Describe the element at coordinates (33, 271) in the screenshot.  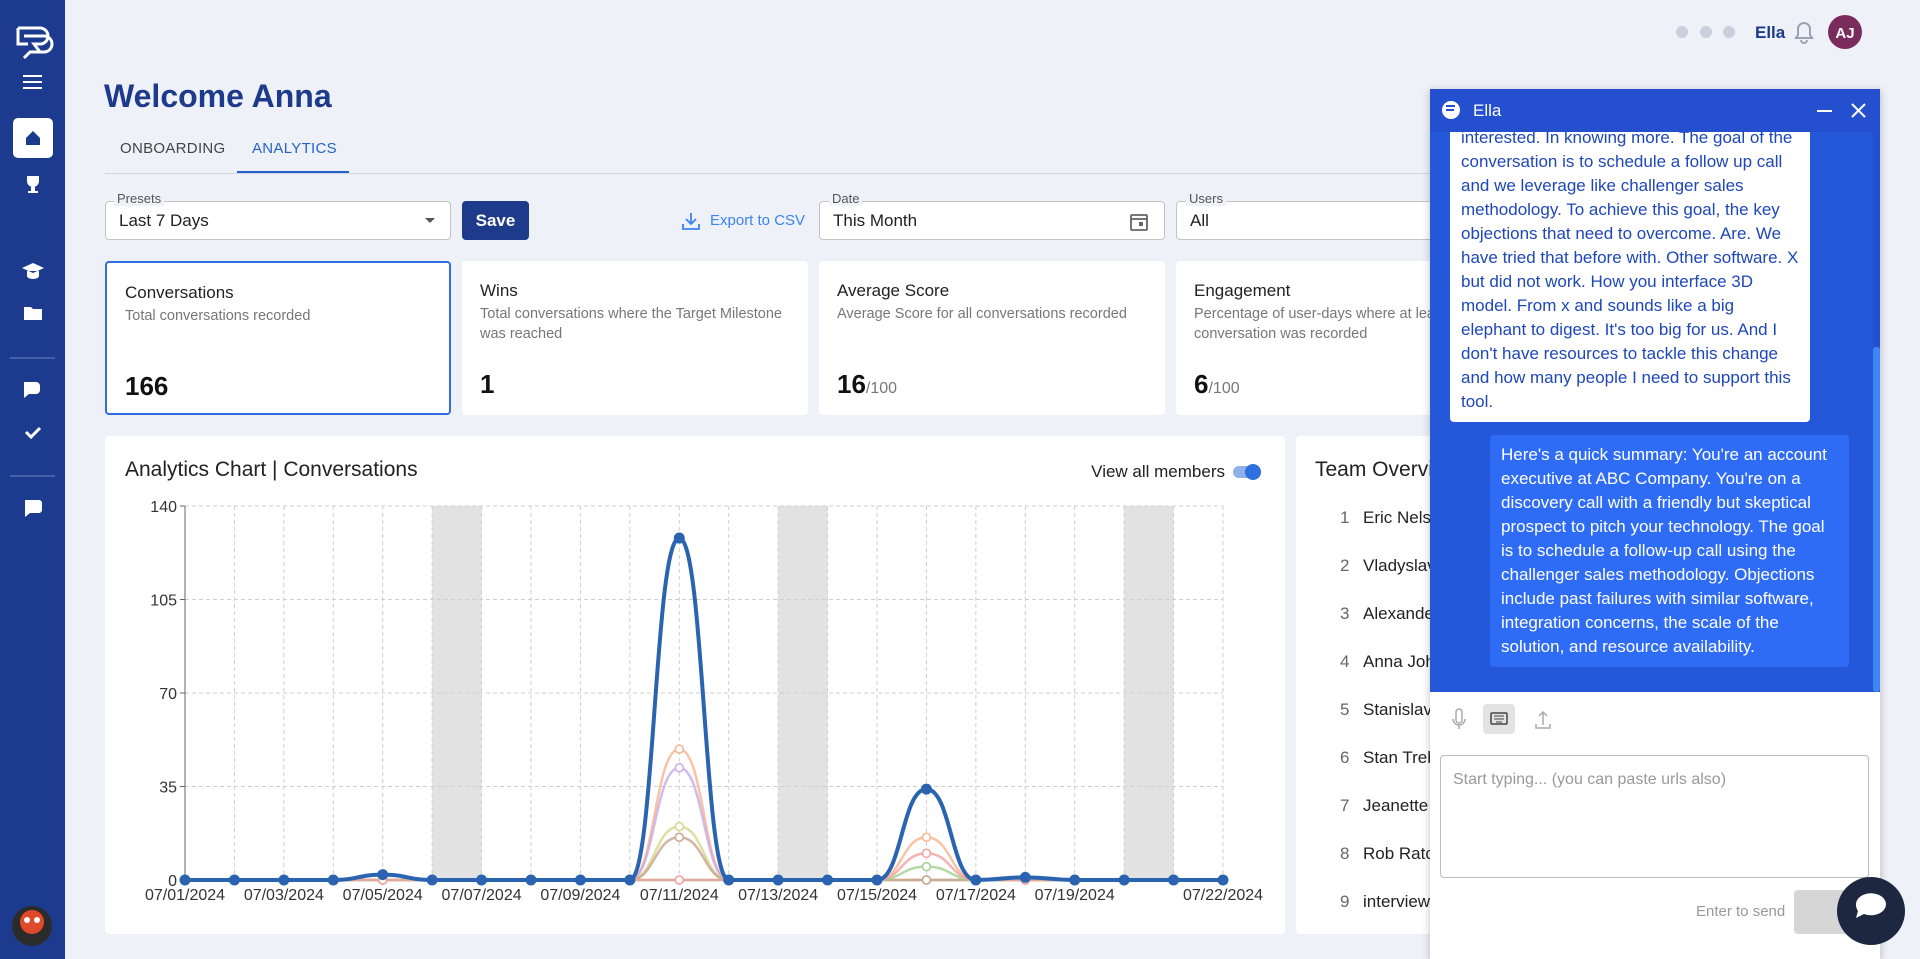
I see `nav-academy` at that location.